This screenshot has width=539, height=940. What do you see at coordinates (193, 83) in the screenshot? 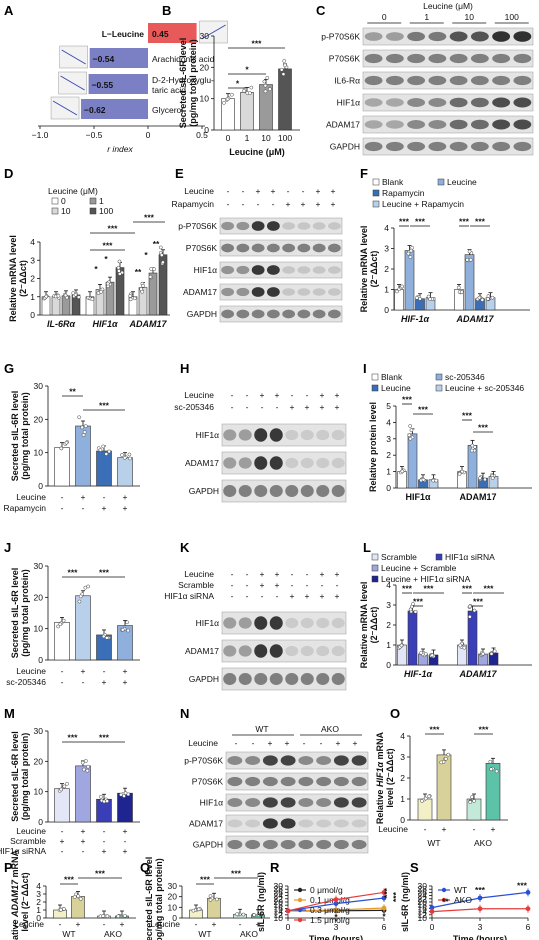
I see `y-axis-title-line2: (pg/mg total protein)` at bounding box center [193, 83].